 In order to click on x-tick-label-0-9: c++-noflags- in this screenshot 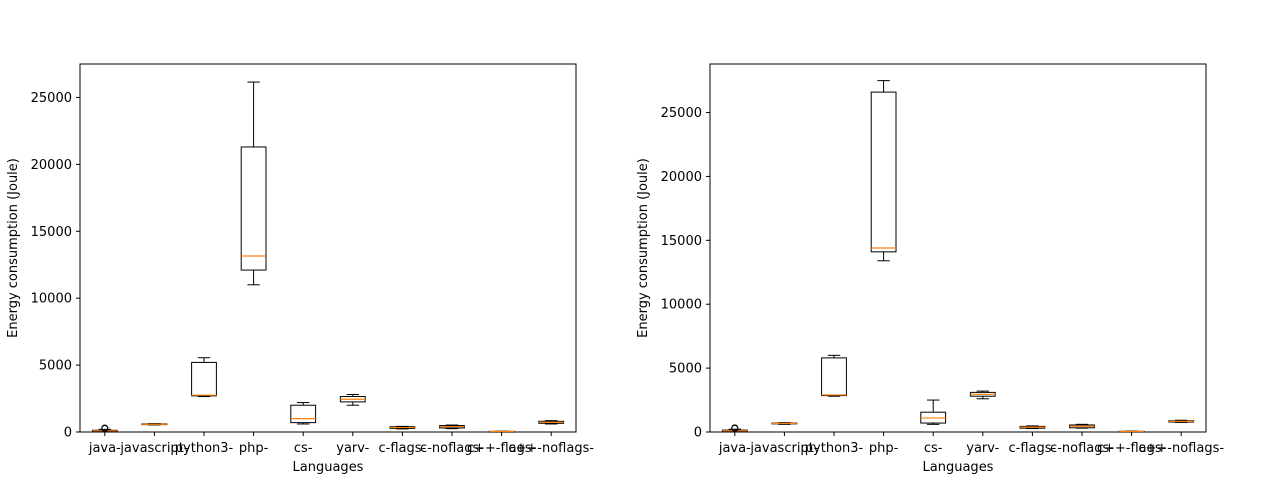, I will do `click(551, 448)`.